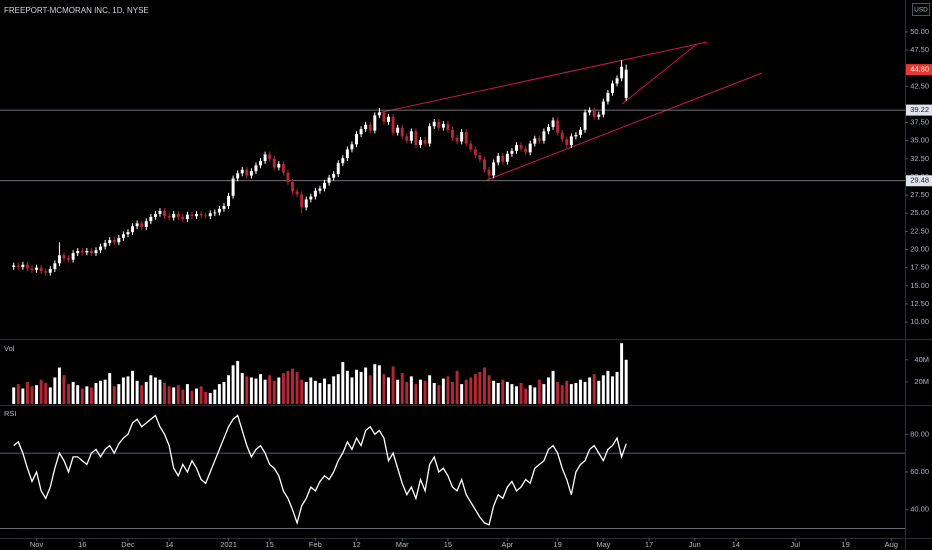  What do you see at coordinates (9, 348) in the screenshot?
I see `volume-title: Vol` at bounding box center [9, 348].